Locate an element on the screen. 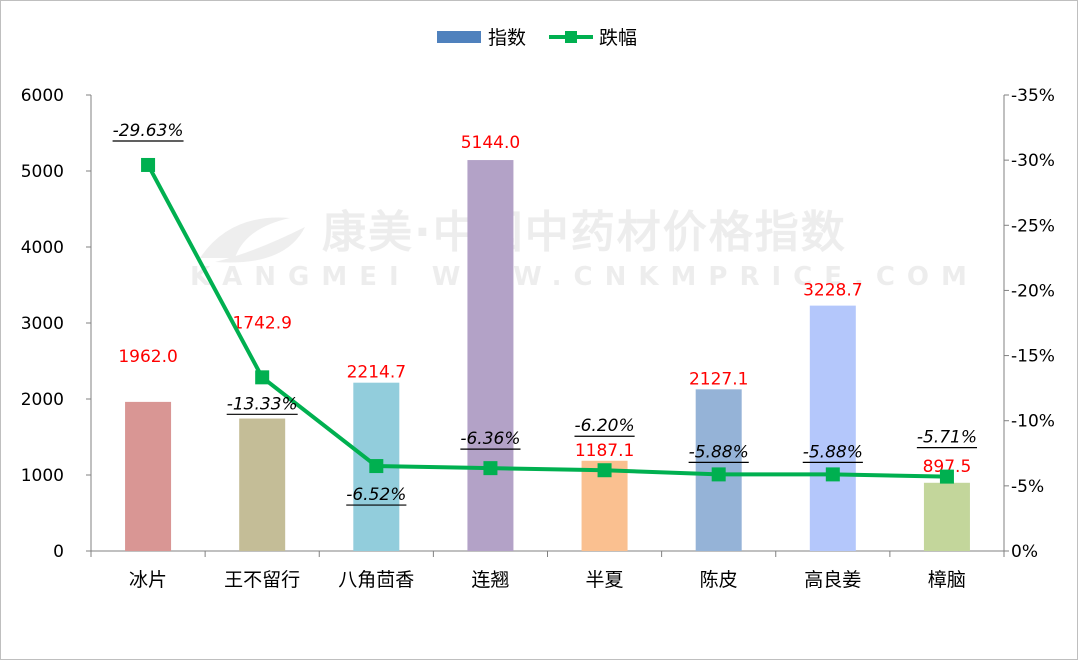  decline-value-label: -5.71% is located at coordinates (947, 438).